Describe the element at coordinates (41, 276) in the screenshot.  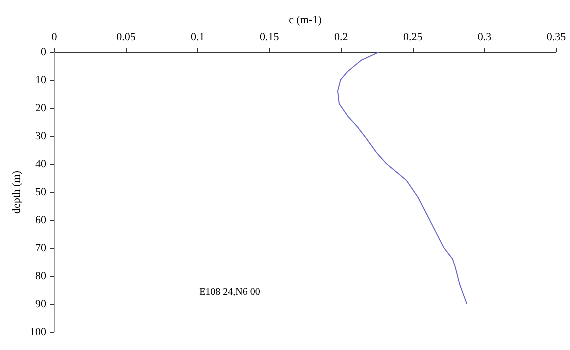
I see `y-tick-label: 80` at that location.